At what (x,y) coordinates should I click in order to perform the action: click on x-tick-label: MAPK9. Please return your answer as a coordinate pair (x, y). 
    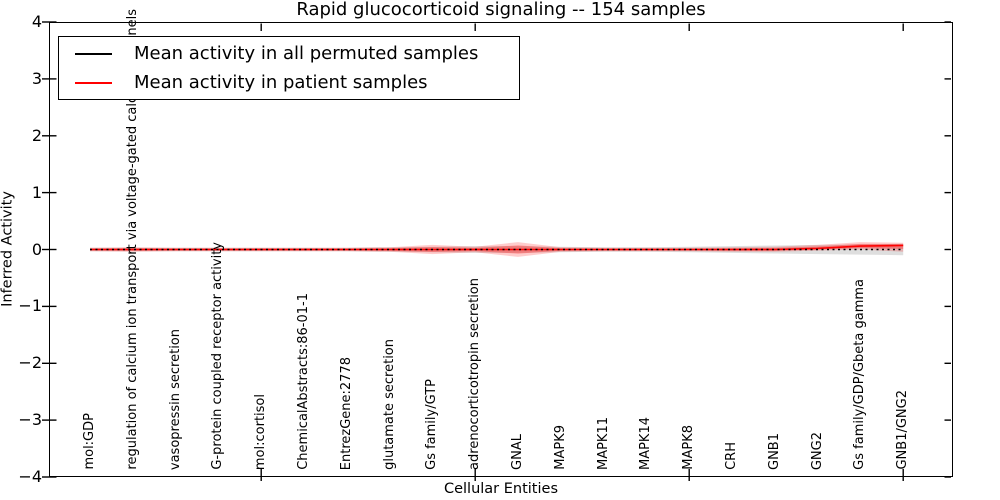
    Looking at the image, I should click on (560, 447).